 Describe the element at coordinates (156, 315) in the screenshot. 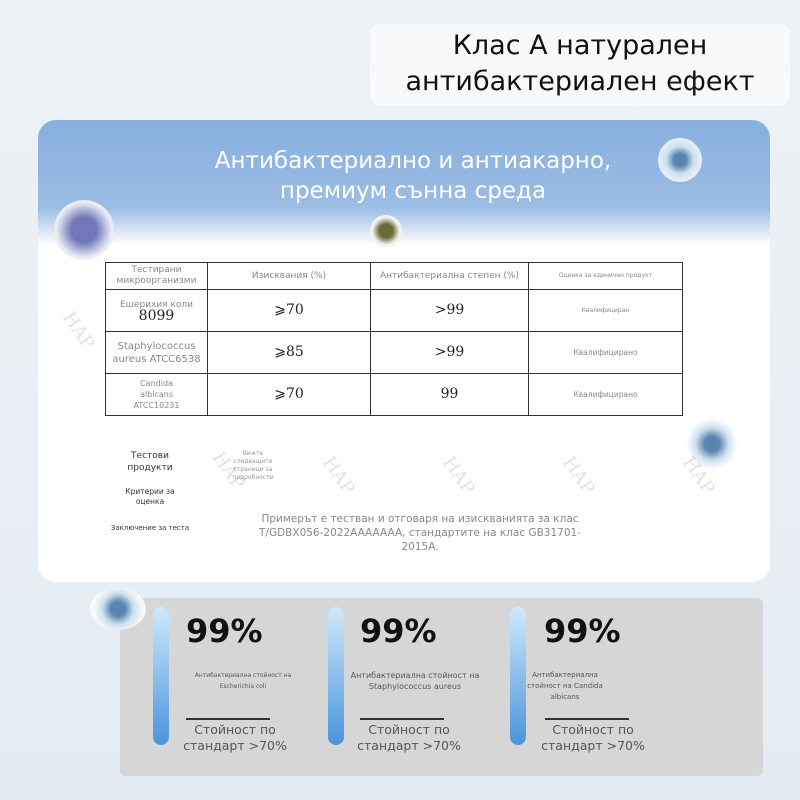

I see `organism-code: 8099` at that location.